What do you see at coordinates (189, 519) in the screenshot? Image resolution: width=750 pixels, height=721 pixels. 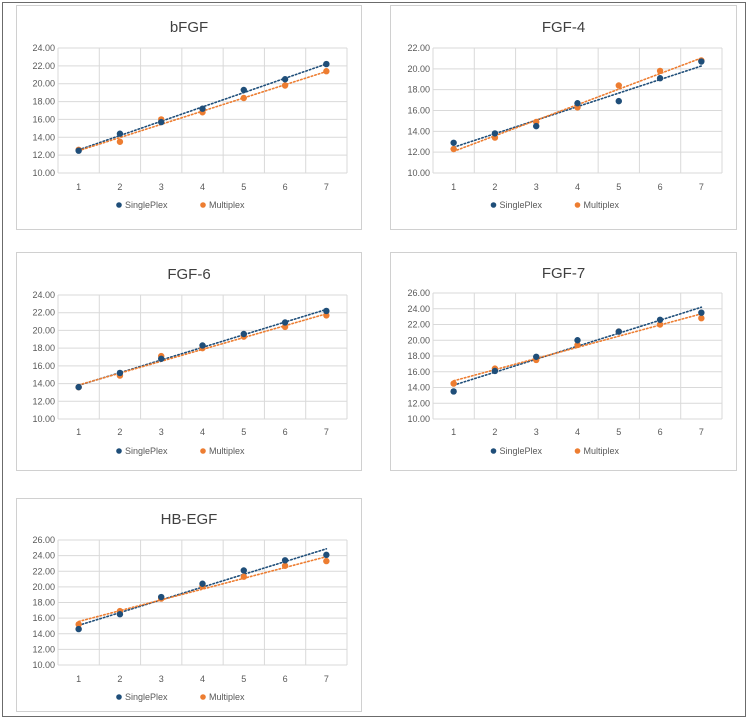 I see `chart-title: HB-EGF` at bounding box center [189, 519].